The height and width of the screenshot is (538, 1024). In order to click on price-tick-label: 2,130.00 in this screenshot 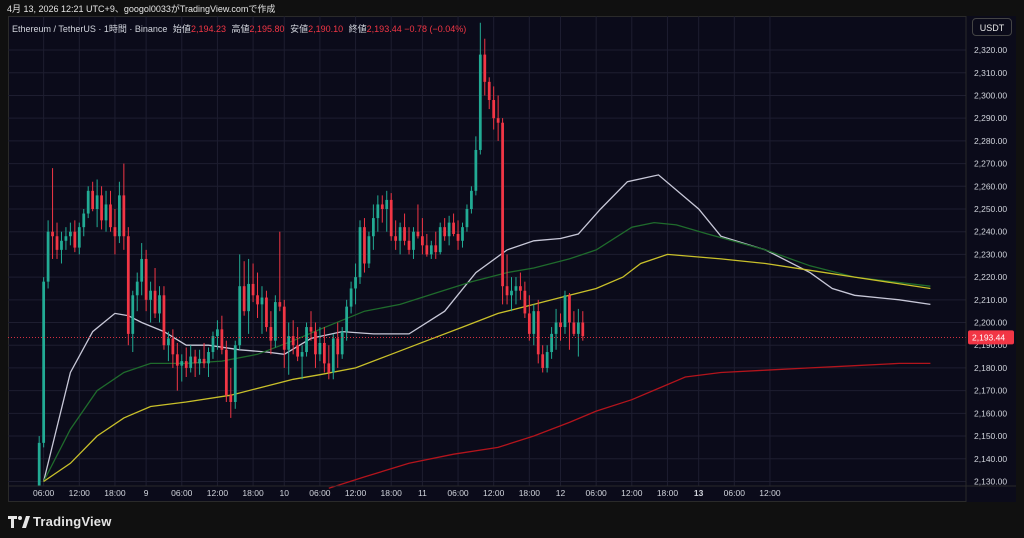, I will do `click(990, 481)`.